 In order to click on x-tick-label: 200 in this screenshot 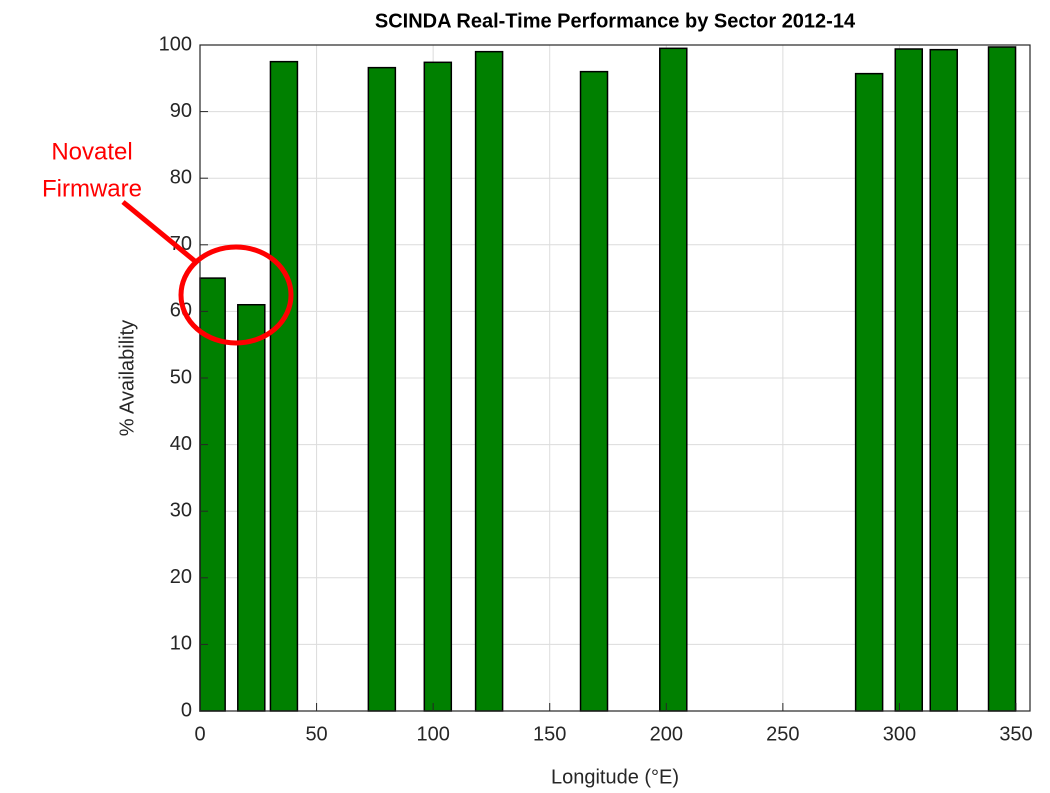, I will do `click(666, 734)`.